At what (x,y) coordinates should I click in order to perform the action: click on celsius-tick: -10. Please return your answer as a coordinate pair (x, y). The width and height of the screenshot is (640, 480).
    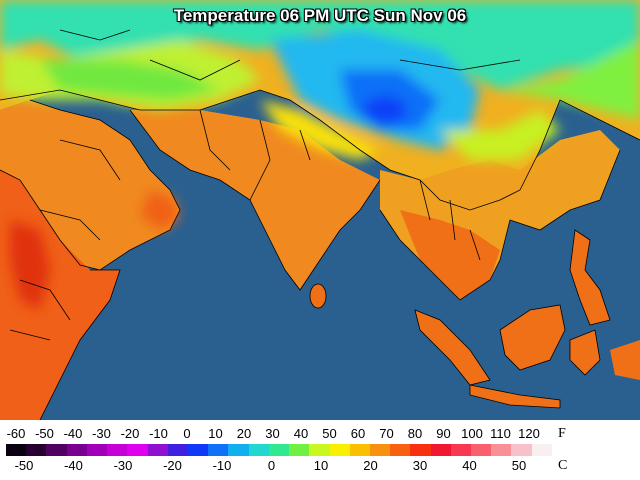
    Looking at the image, I should click on (222, 465).